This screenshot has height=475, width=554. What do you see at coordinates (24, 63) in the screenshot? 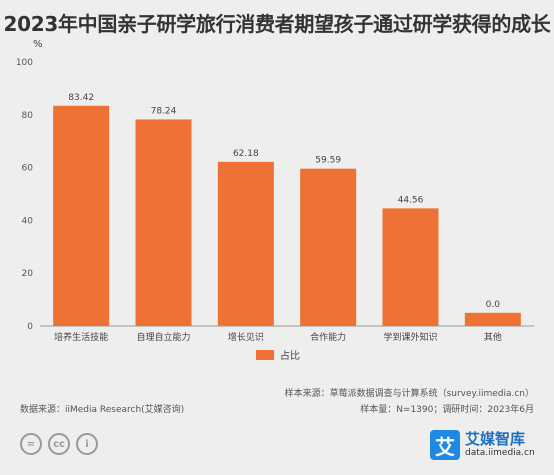
I see `y-tick-label: 100` at bounding box center [24, 63].